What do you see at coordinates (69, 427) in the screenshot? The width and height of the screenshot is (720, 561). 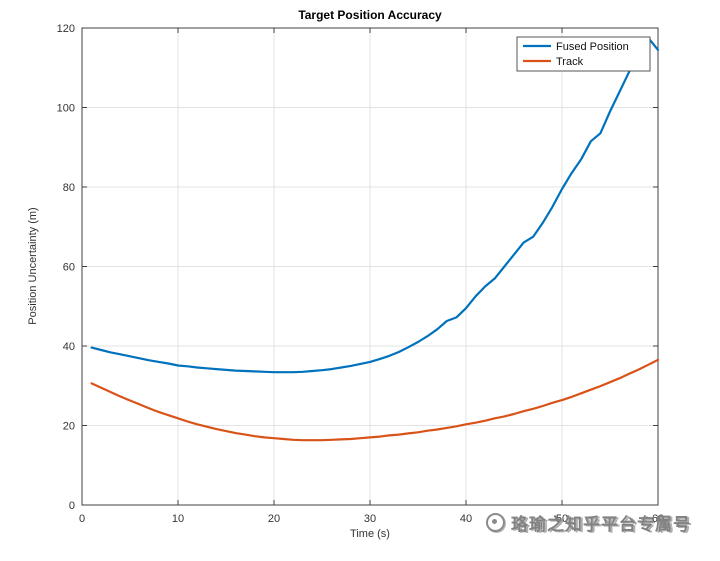 I see `y-tick-label: 20` at bounding box center [69, 427].